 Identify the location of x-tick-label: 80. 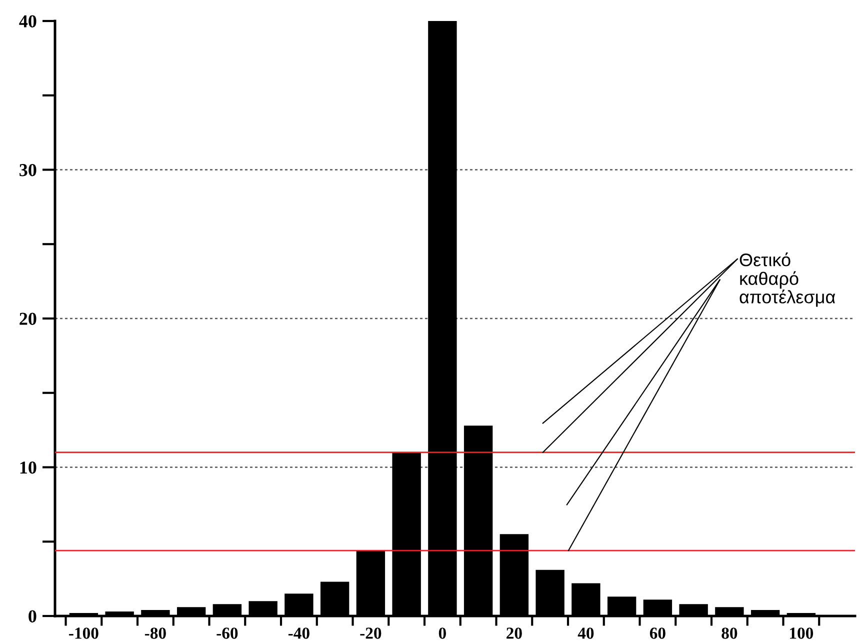
(730, 633).